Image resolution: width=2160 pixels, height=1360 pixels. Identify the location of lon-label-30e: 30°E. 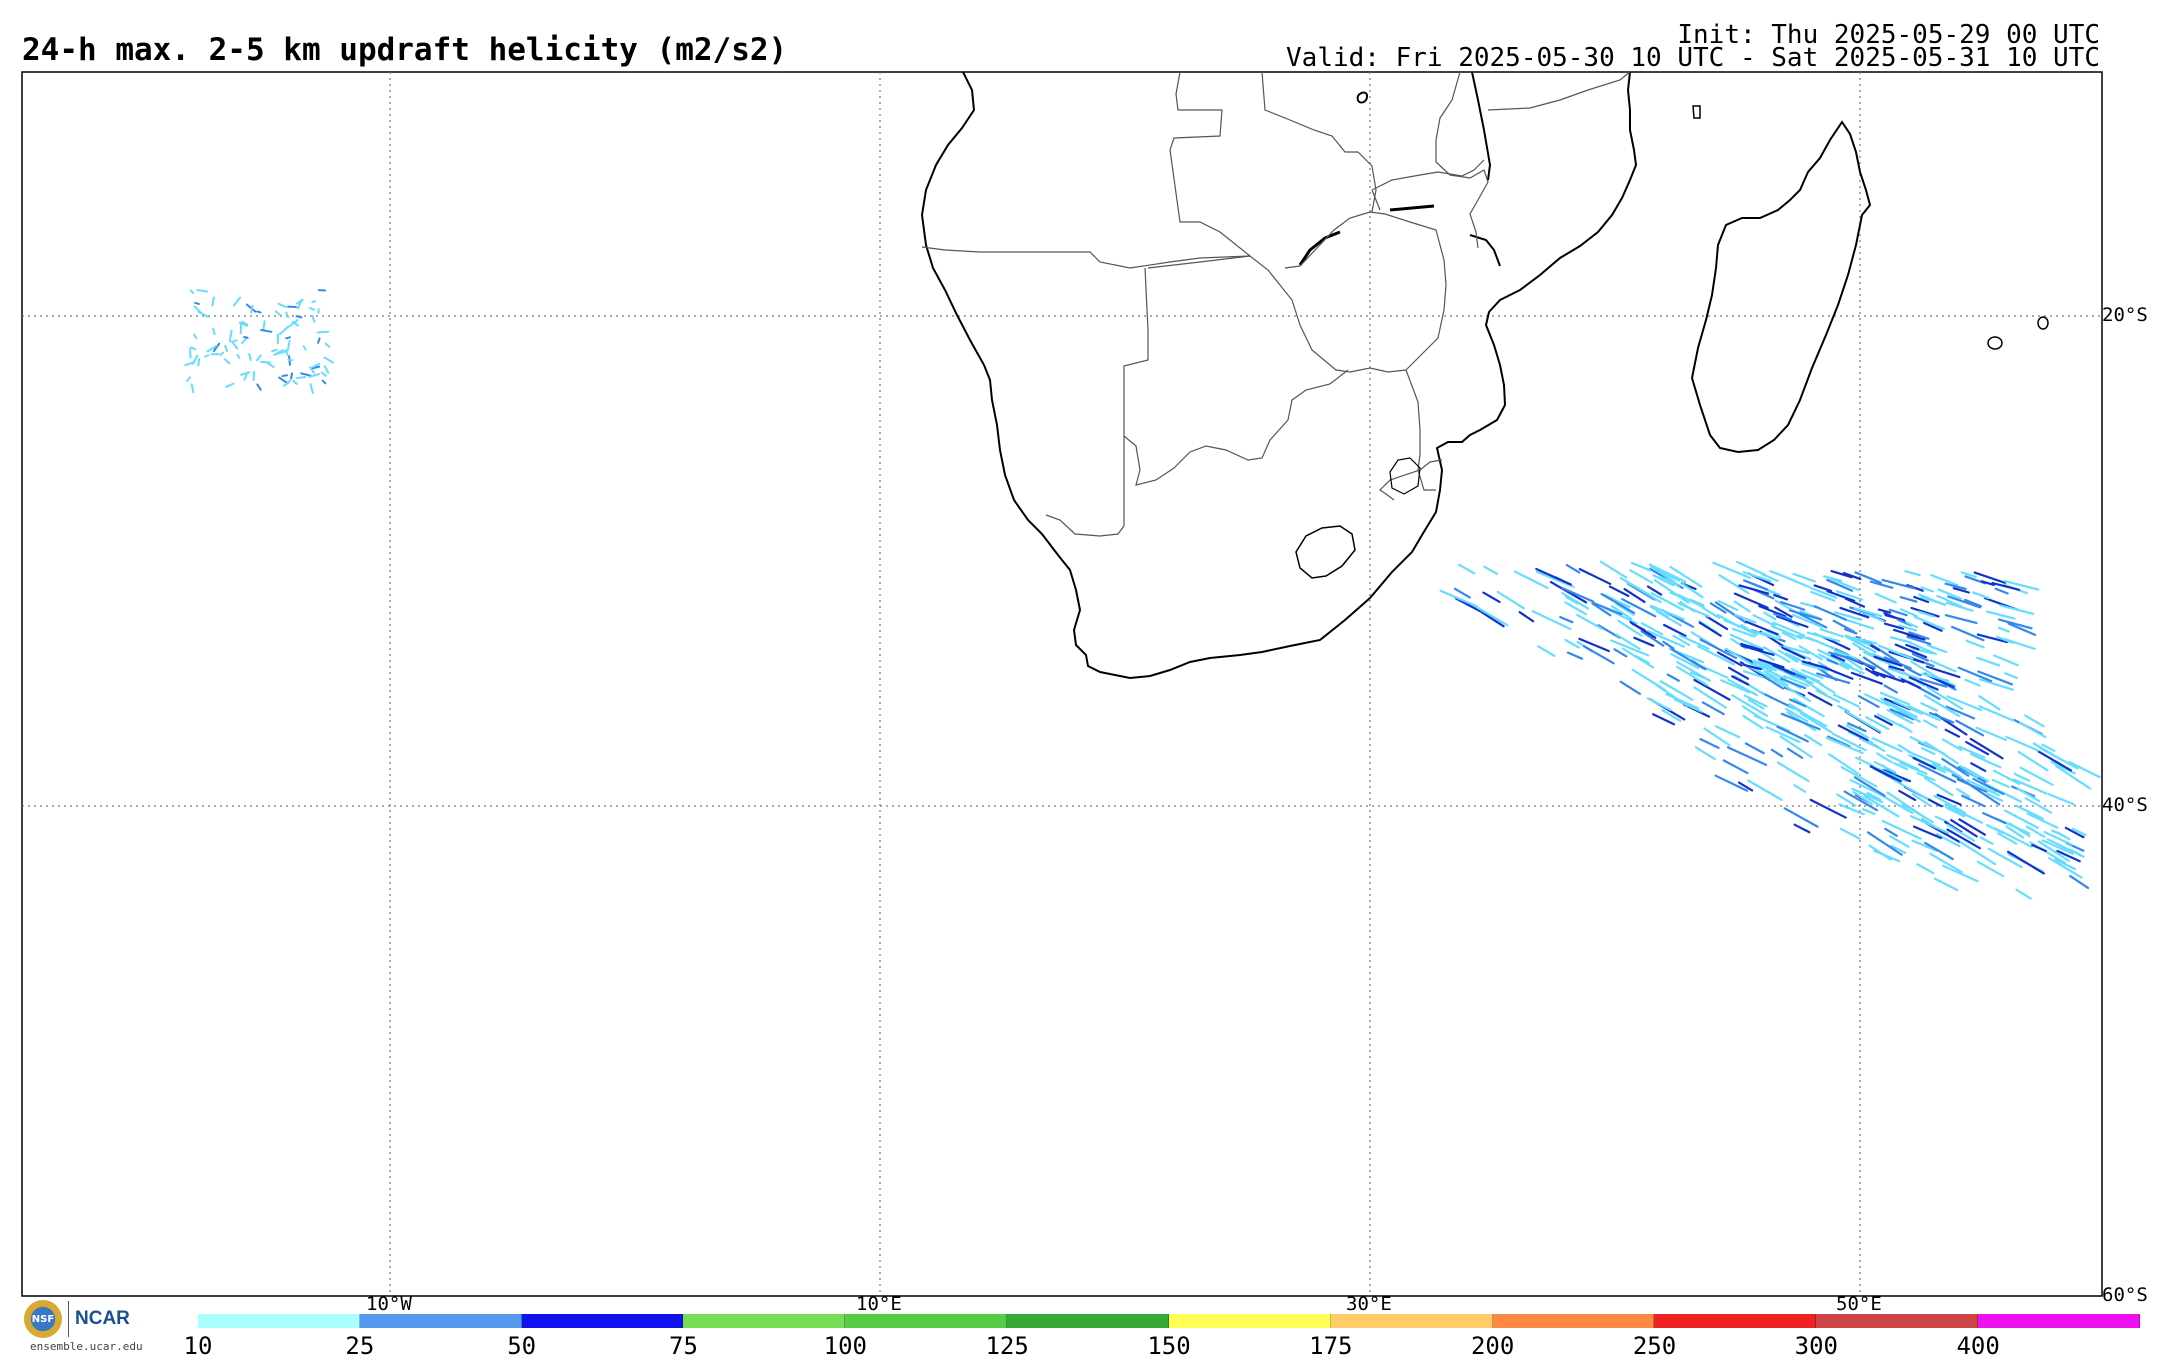
(1369, 1304).